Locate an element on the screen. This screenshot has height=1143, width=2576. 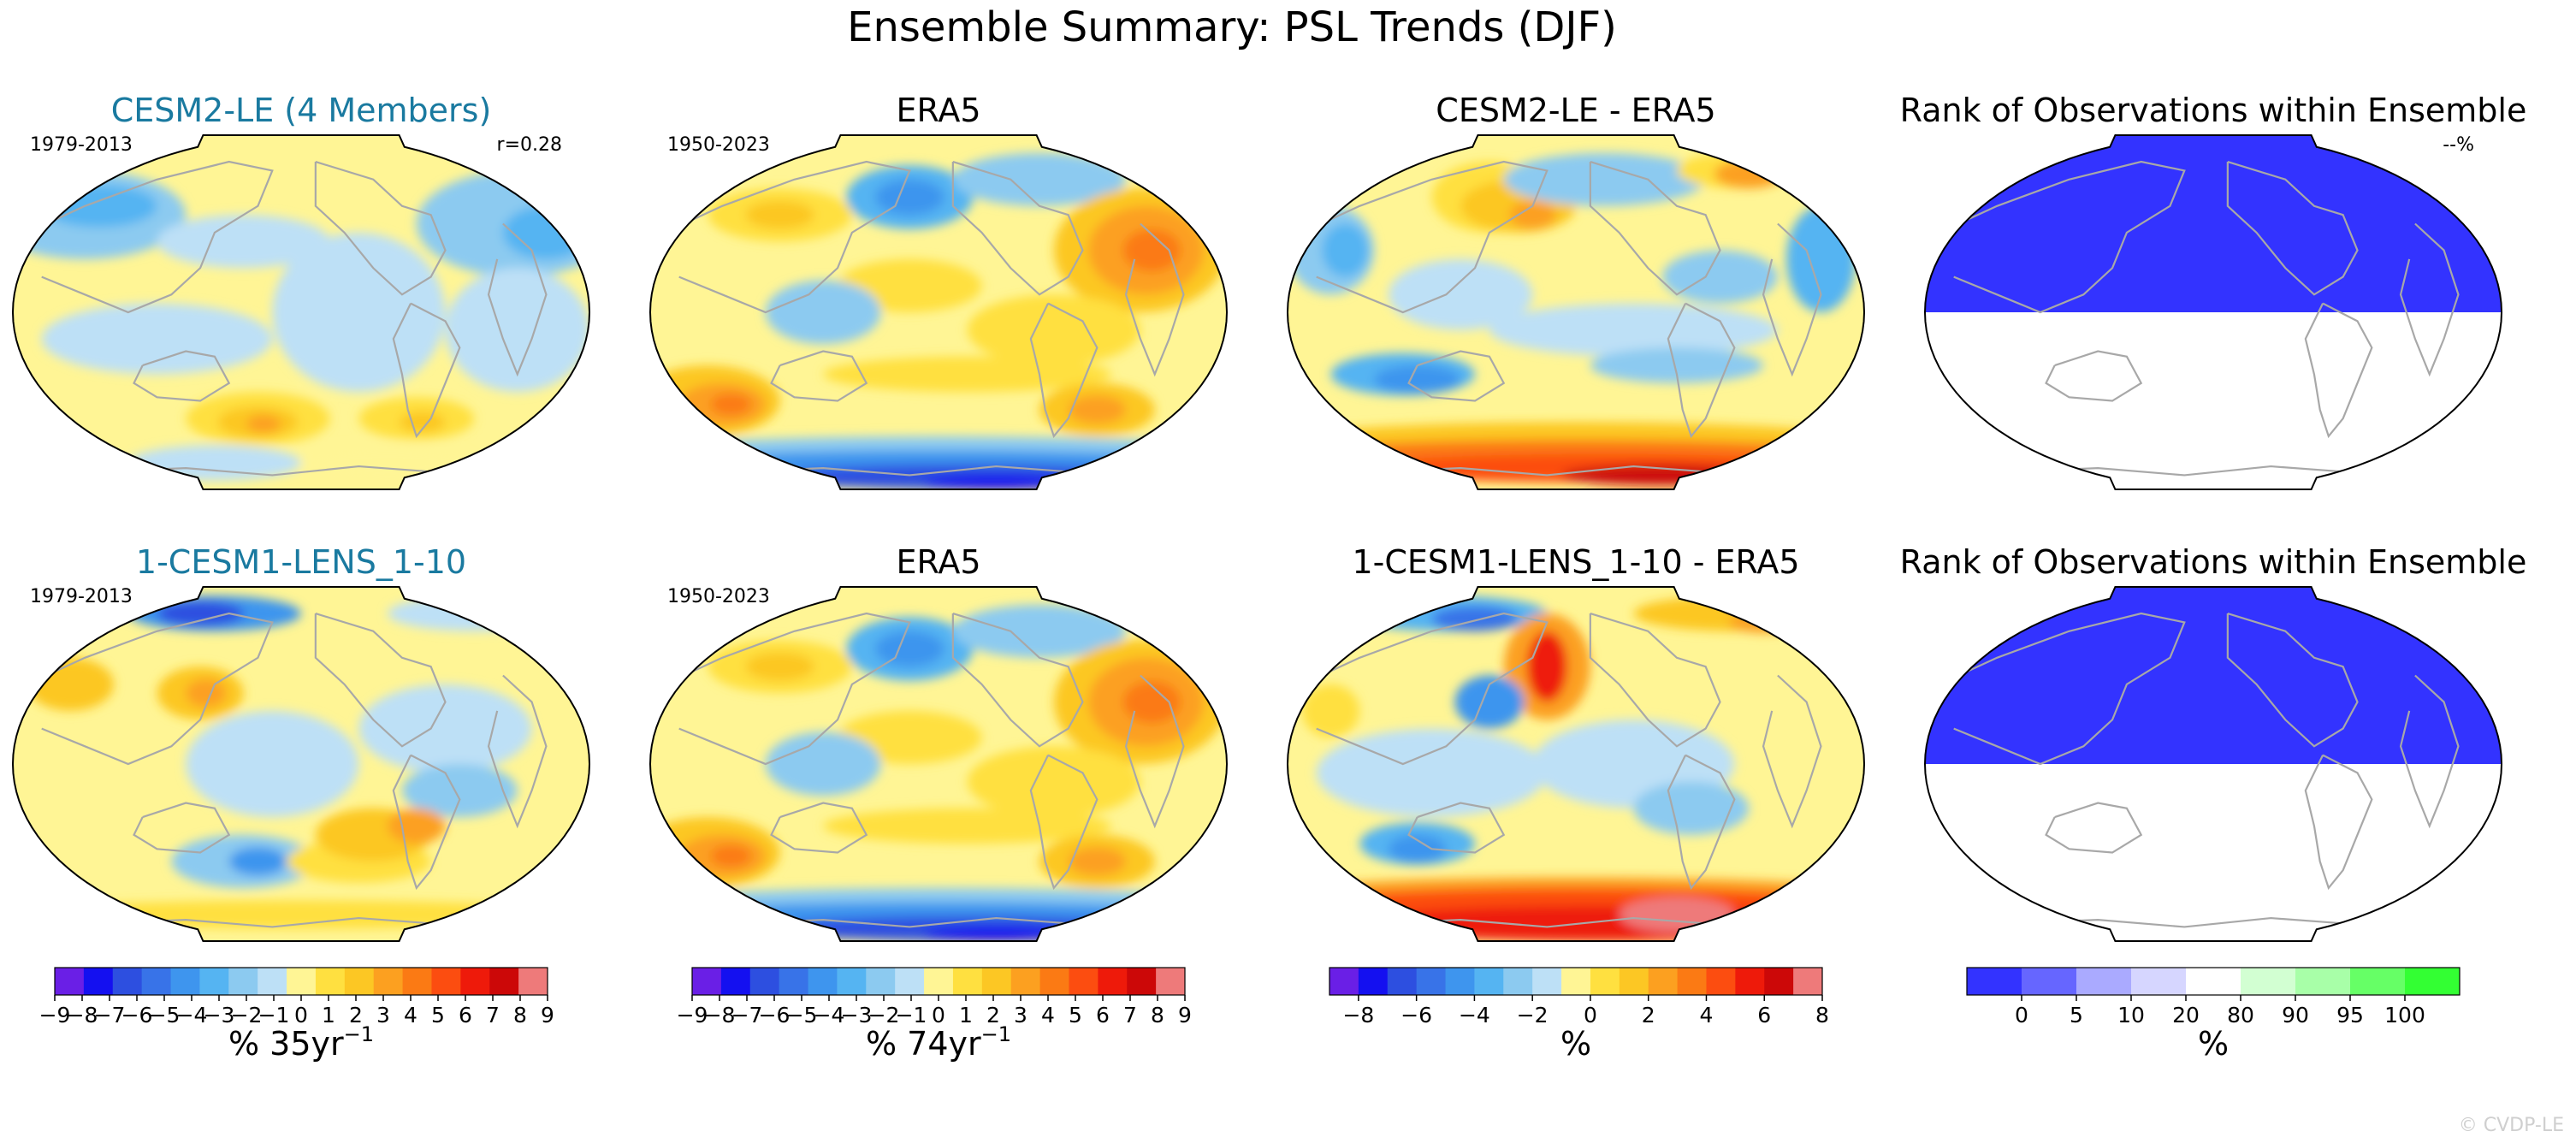
colorbar-label: % 74yr−1 is located at coordinates (939, 1042).